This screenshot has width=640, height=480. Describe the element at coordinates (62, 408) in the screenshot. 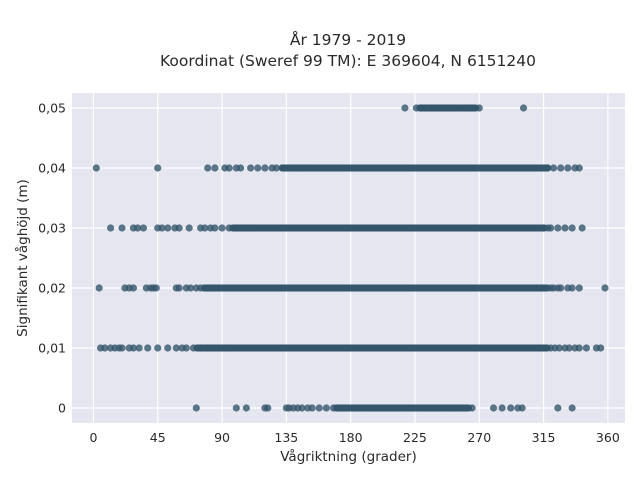

I see `y-tick-label: 0` at that location.